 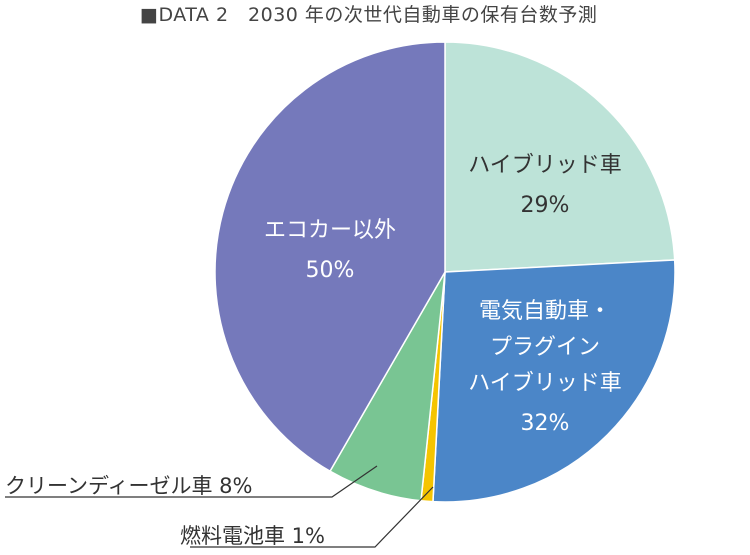 What do you see at coordinates (330, 270) in the screenshot?
I see `slice-value-label-4: 50%` at bounding box center [330, 270].